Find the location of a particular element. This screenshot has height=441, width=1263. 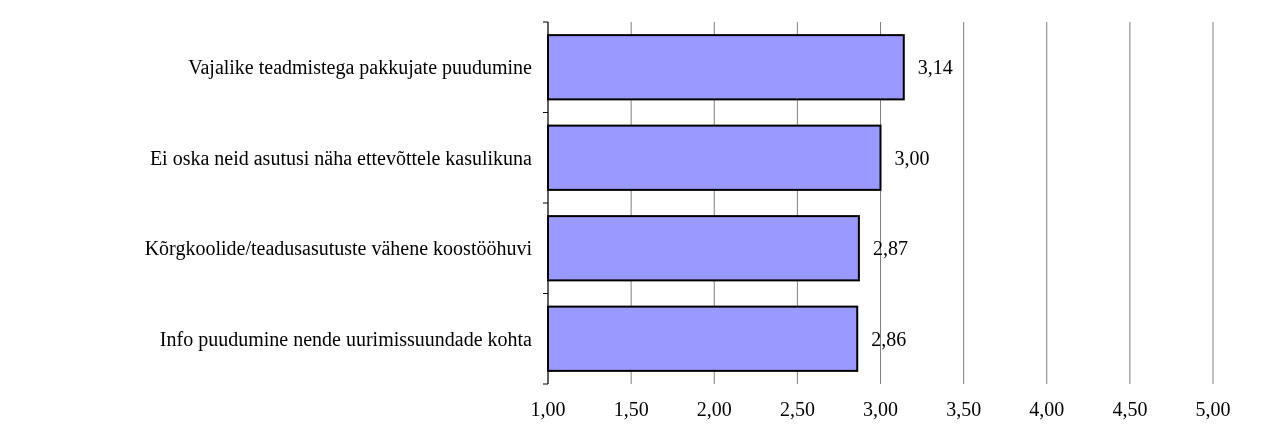

x-tick-label: 4,50 is located at coordinates (1130, 409).